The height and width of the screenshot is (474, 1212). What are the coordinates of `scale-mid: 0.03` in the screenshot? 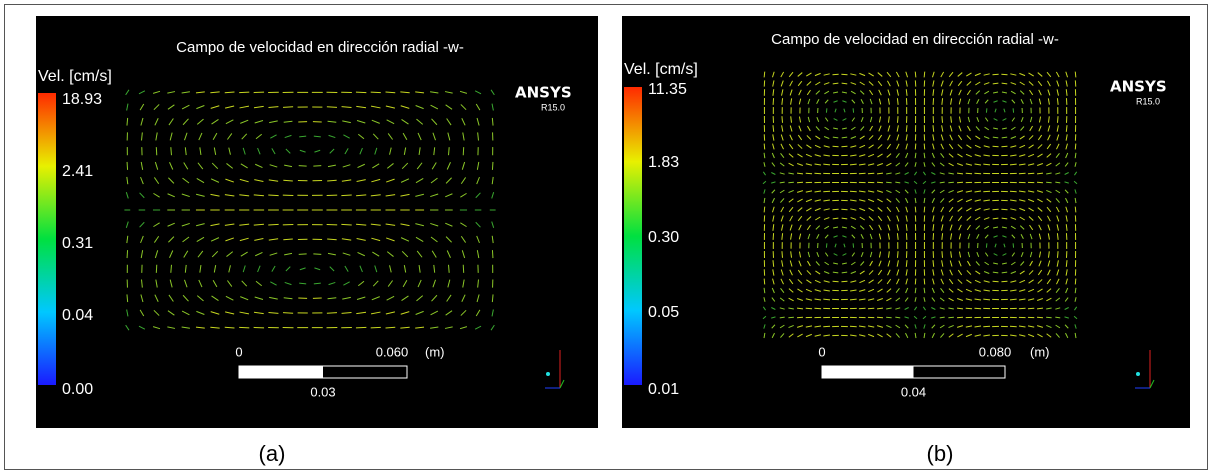 It's located at (322, 391).